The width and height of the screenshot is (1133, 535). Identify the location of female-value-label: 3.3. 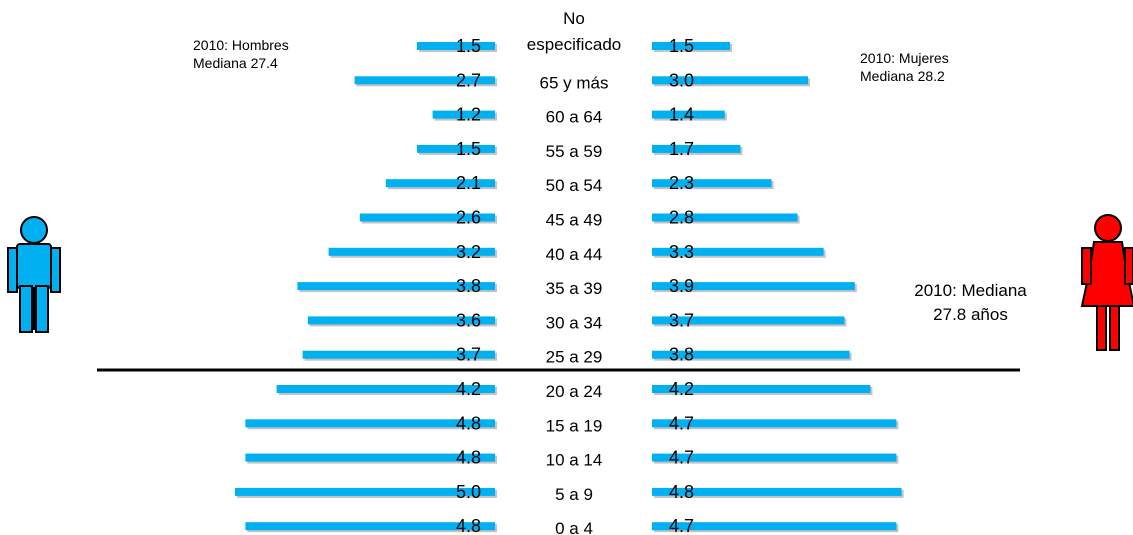
(681, 252).